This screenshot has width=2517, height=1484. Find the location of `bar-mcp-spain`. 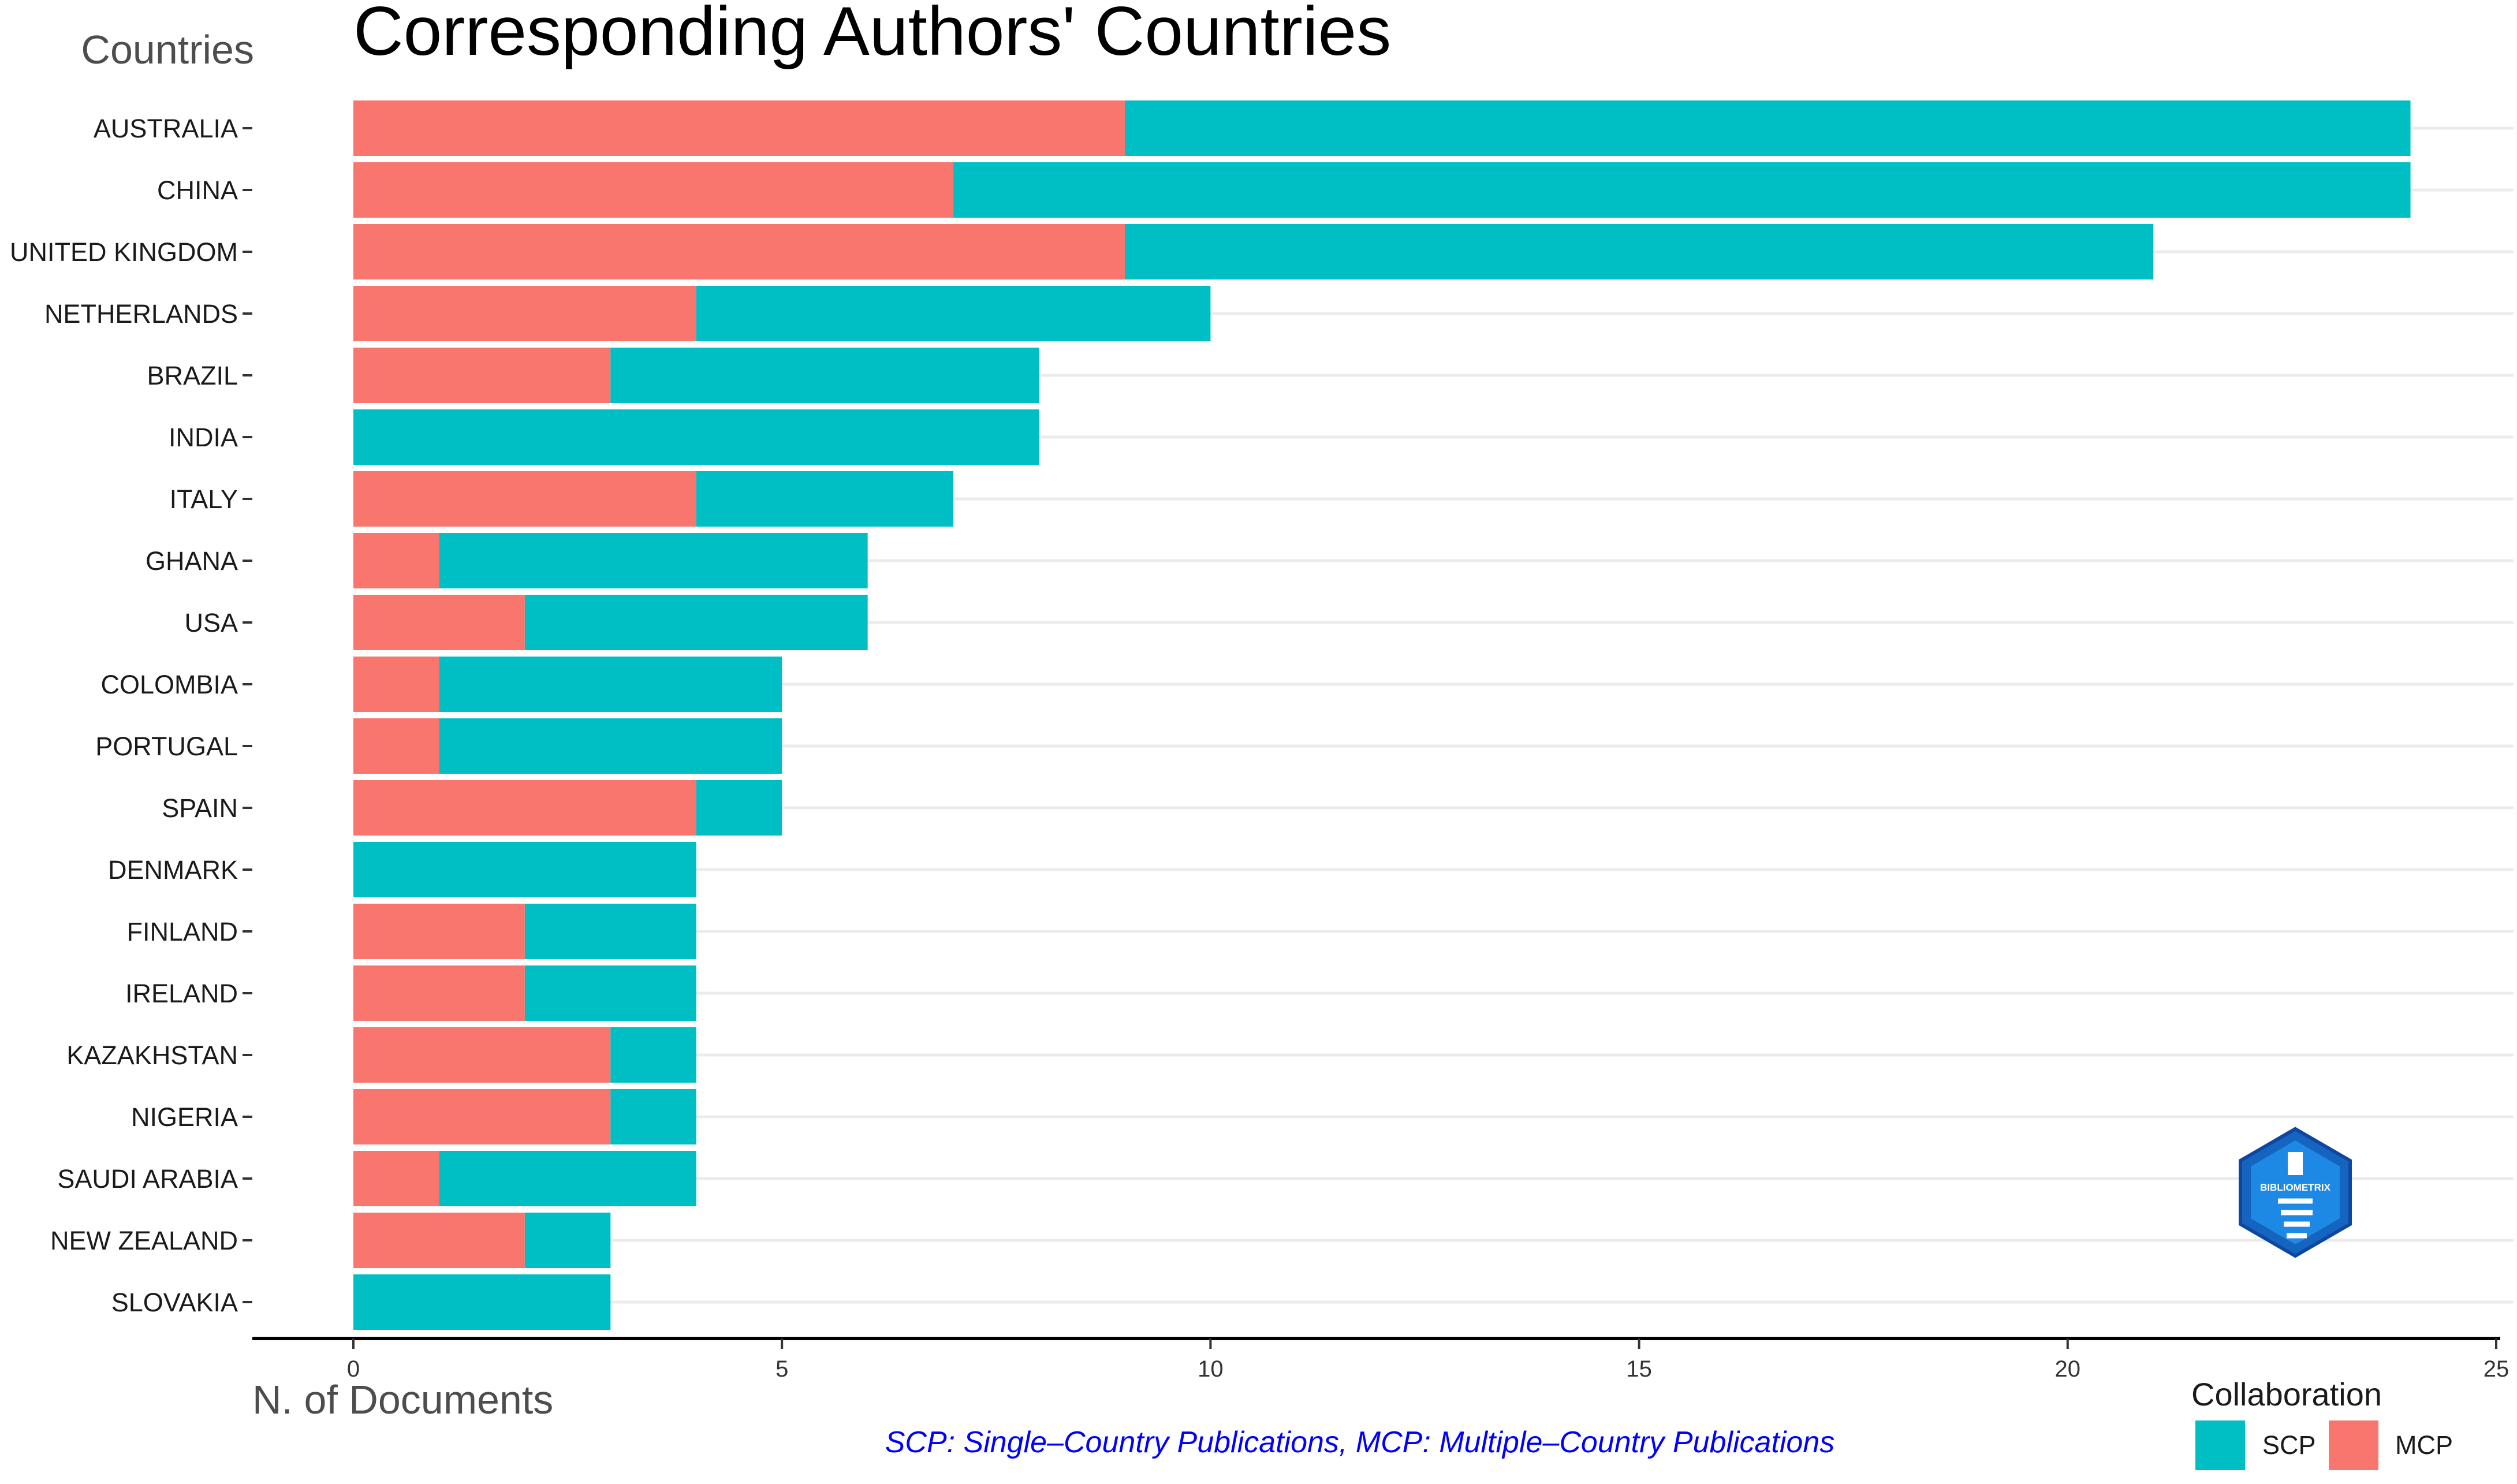

bar-mcp-spain is located at coordinates (524, 808).